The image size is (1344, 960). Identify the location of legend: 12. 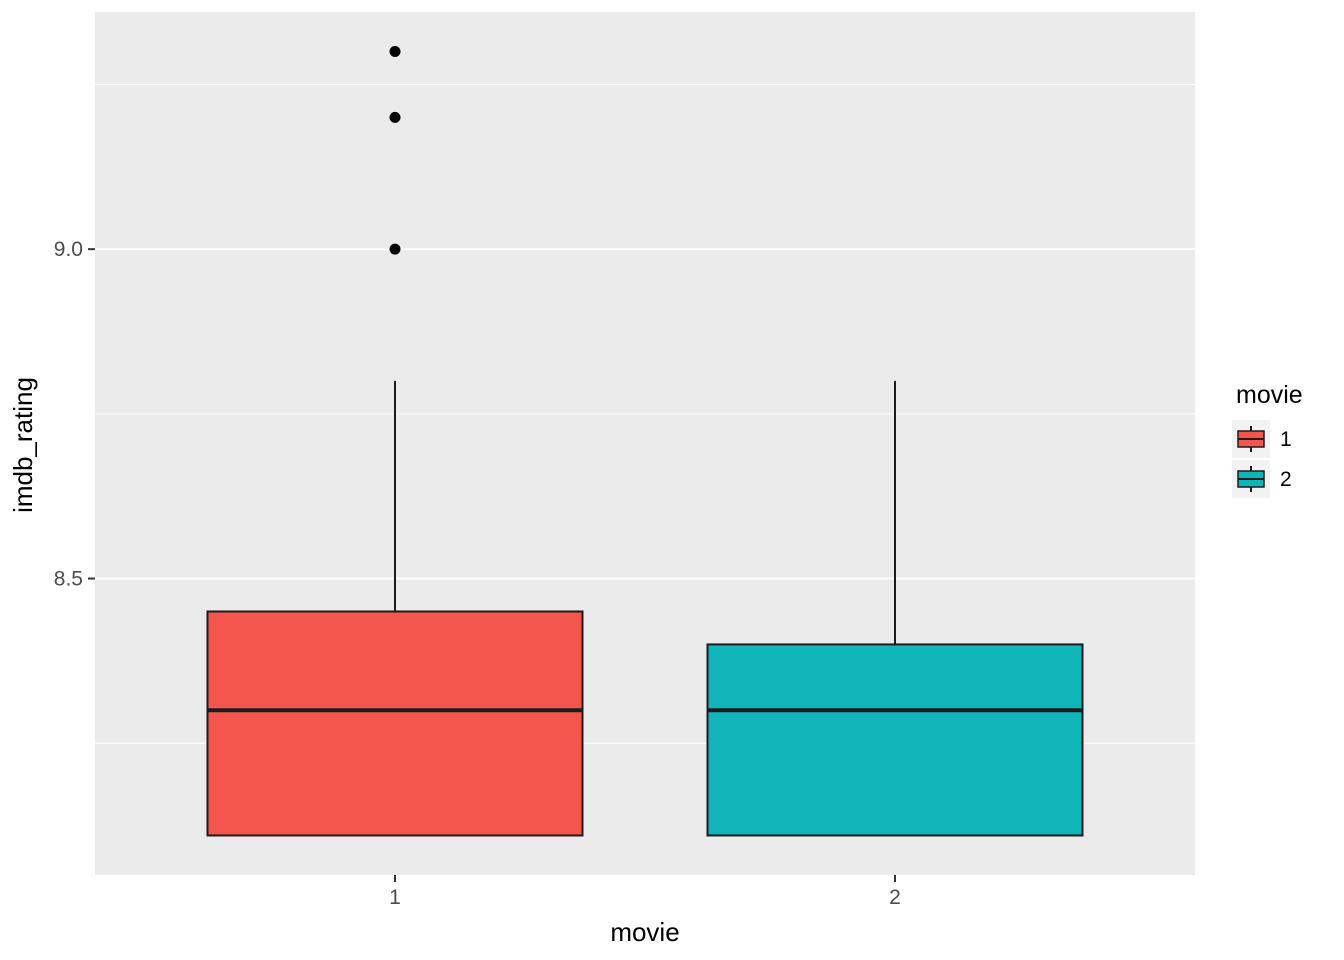
(1262, 459).